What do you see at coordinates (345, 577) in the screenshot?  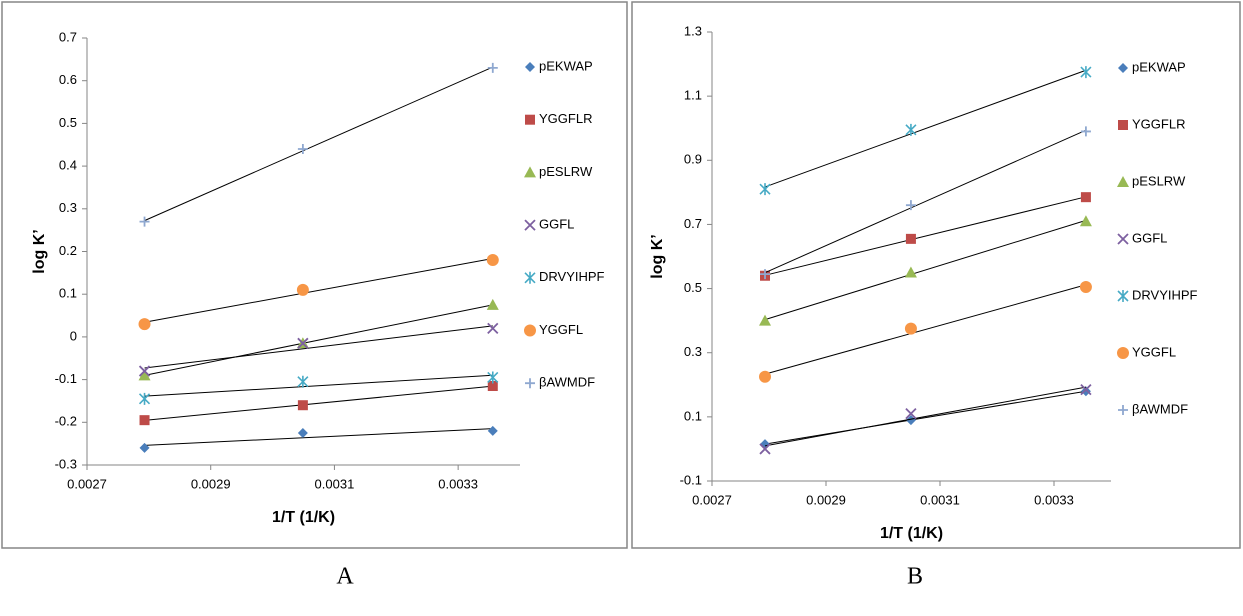 I see `panel-label: A` at bounding box center [345, 577].